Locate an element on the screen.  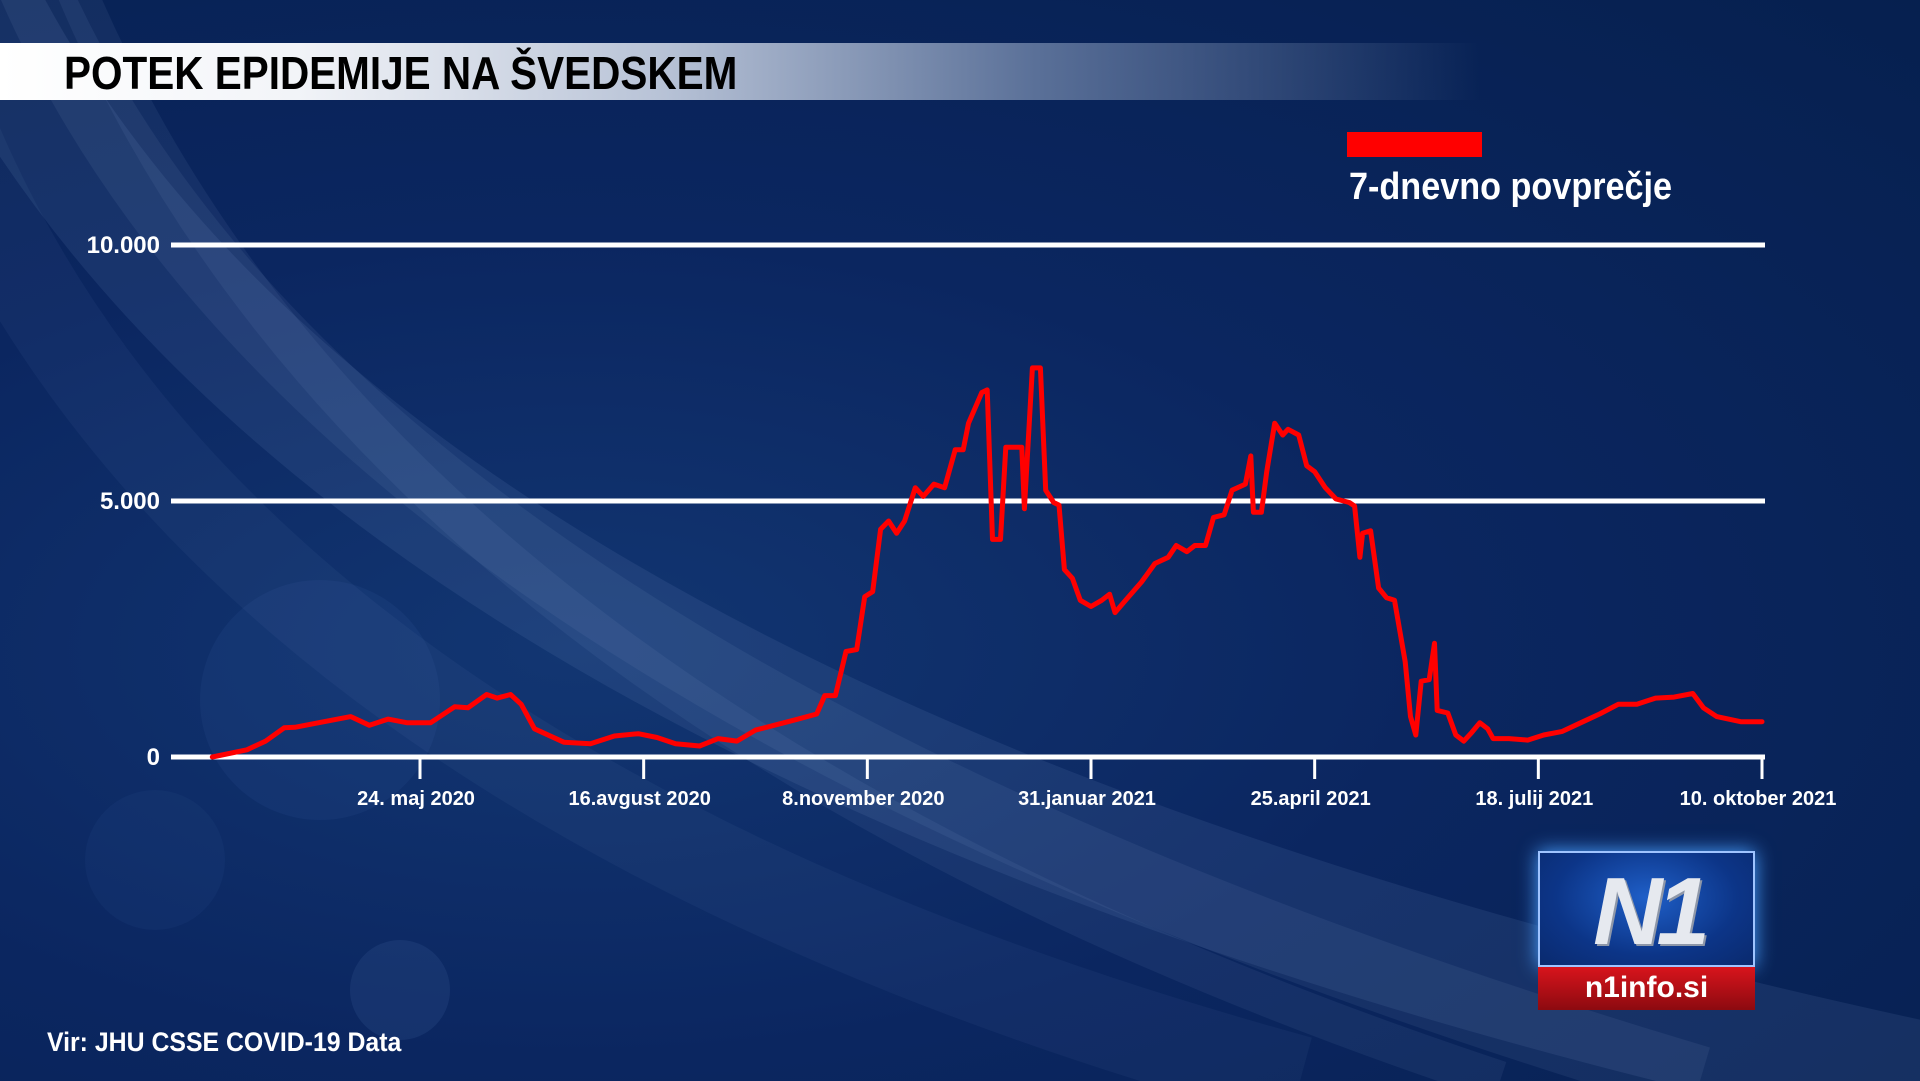
y-tick-label: 0 is located at coordinates (153, 757).